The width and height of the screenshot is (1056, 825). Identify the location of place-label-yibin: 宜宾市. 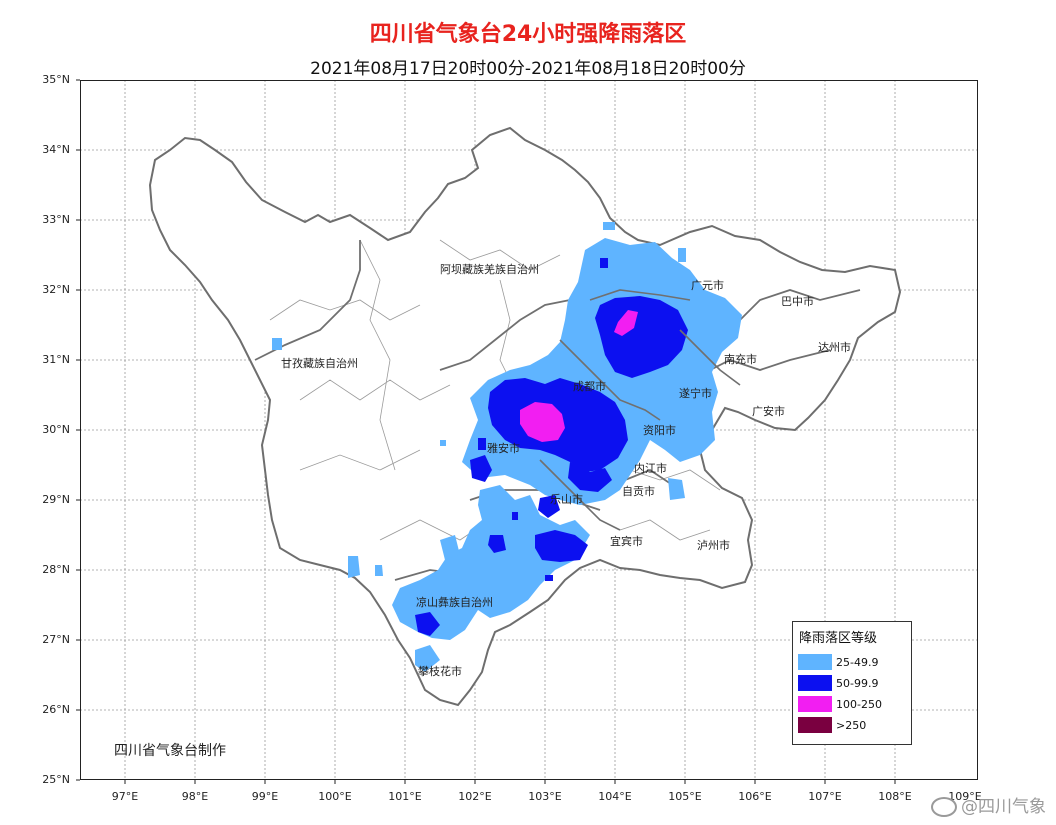
(626, 541).